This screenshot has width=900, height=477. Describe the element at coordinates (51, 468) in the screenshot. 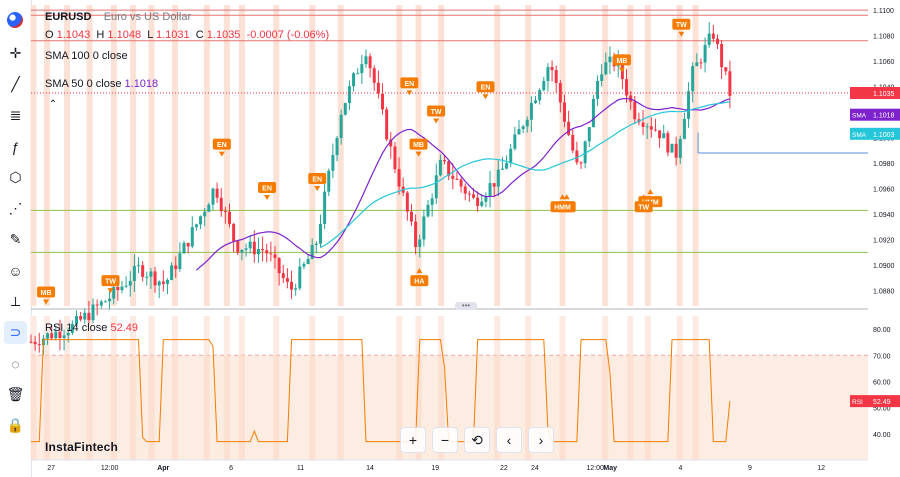

I see `time-tick: 27` at that location.